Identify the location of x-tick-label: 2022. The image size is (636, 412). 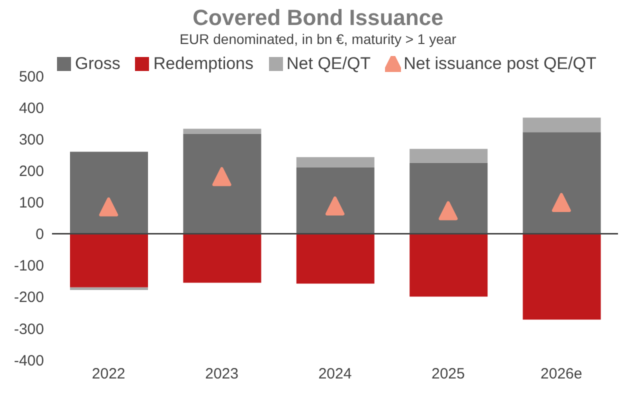
(109, 374).